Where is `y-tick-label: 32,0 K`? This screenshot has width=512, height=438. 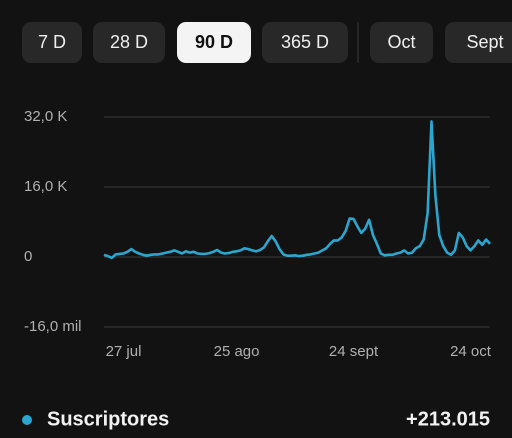
y-tick-label: 32,0 K is located at coordinates (45, 116).